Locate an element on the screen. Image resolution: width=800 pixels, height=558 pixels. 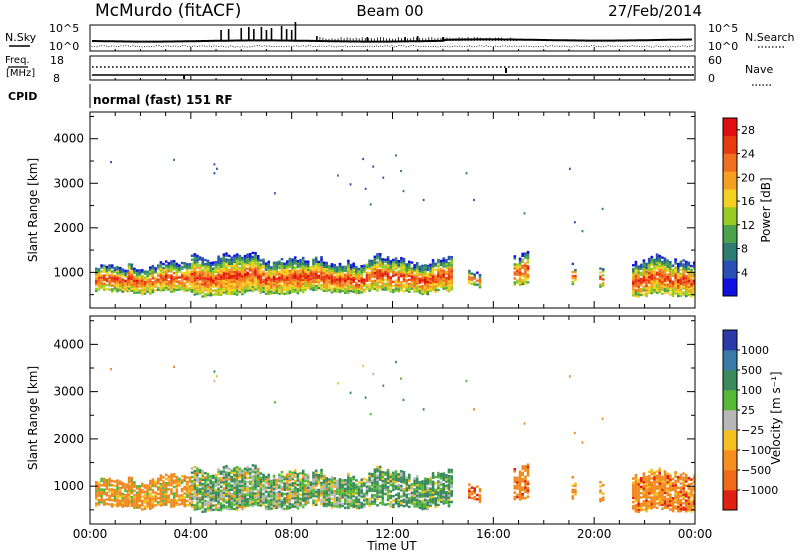
power-colorbar-tick-label: 8 is located at coordinates (744, 249).